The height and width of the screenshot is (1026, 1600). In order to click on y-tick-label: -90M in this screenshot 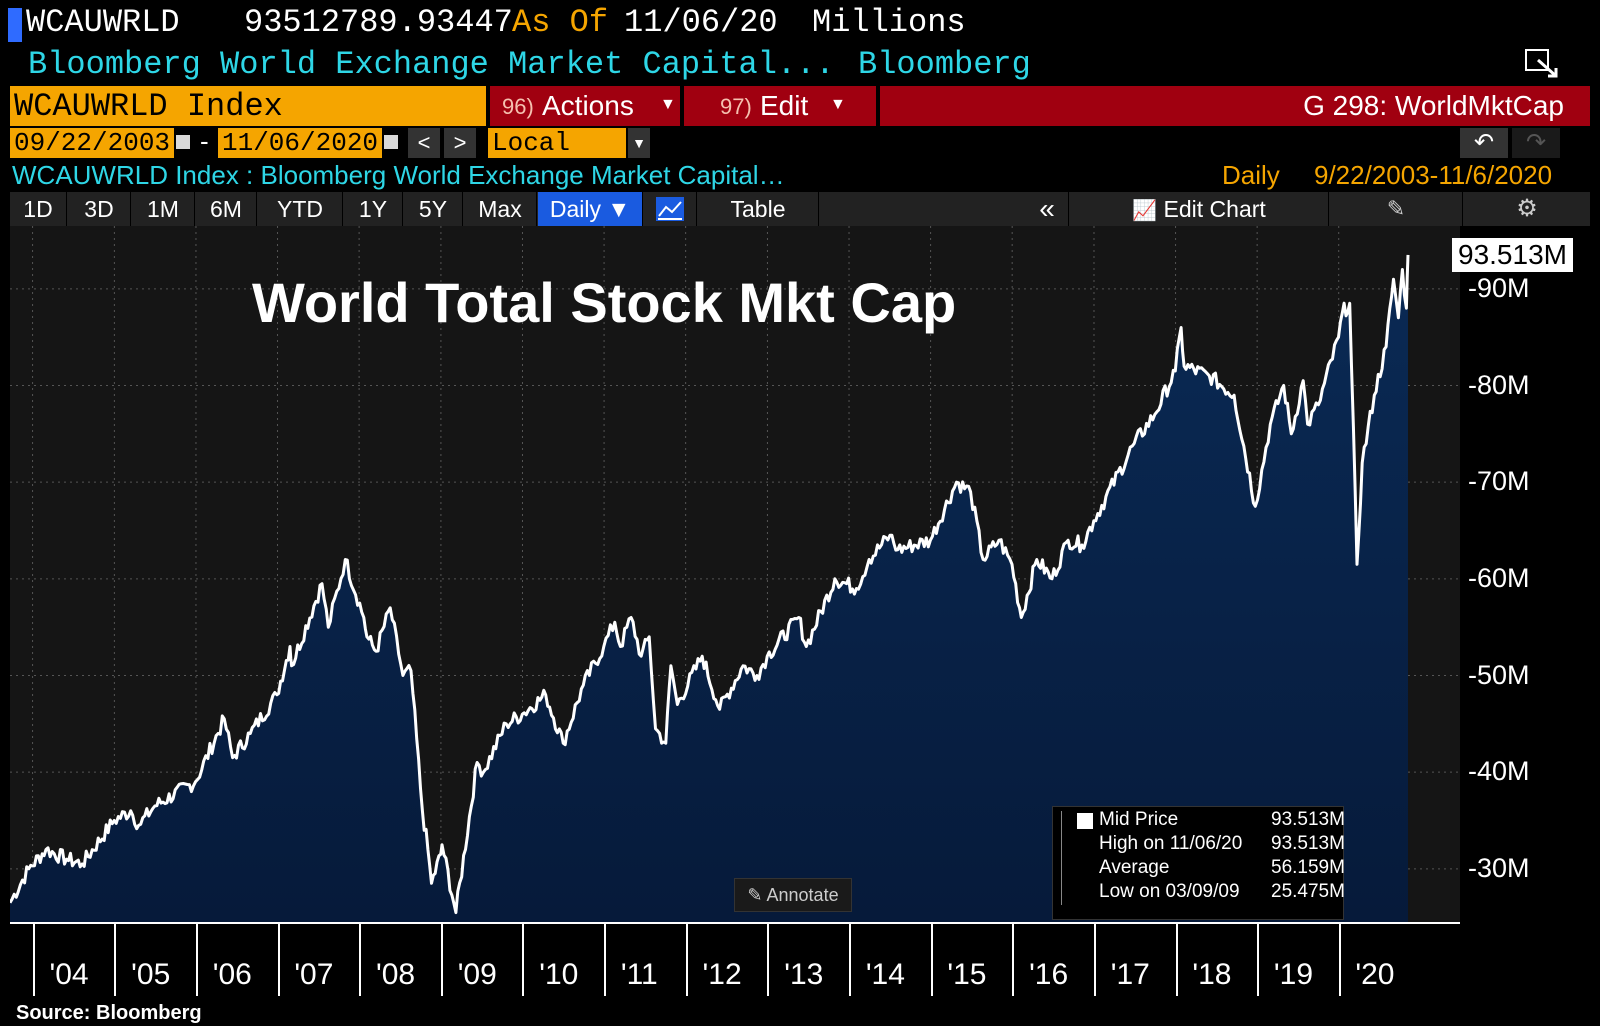, I will do `click(1499, 287)`.